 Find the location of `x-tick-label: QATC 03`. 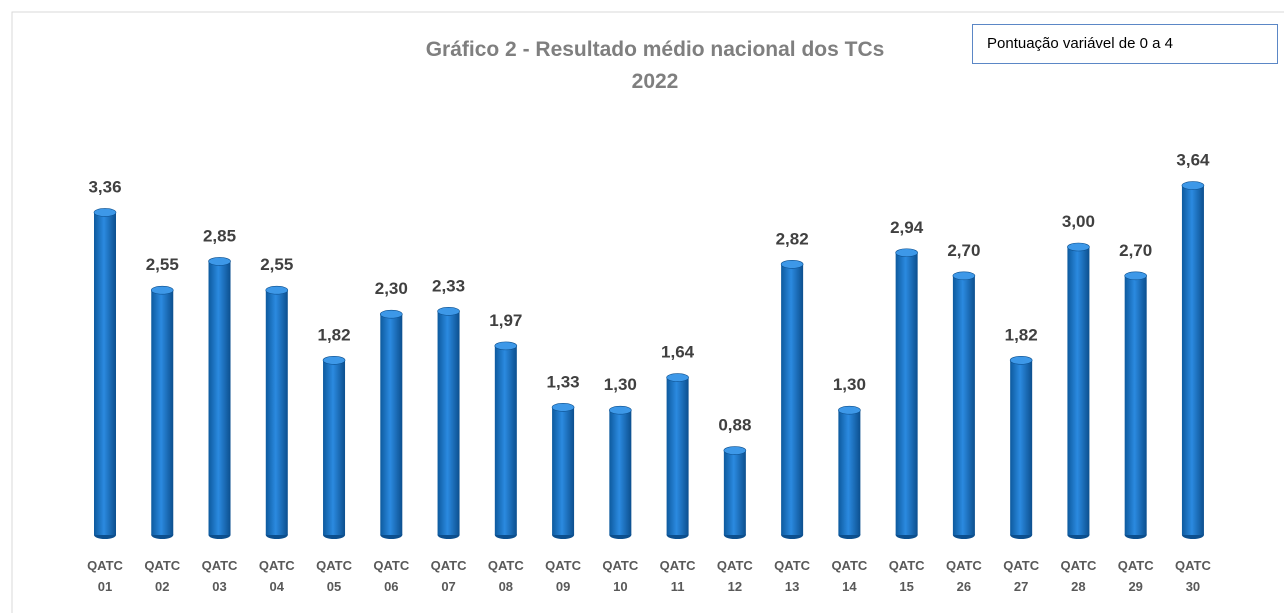

x-tick-label: QATC 03 is located at coordinates (219, 576).